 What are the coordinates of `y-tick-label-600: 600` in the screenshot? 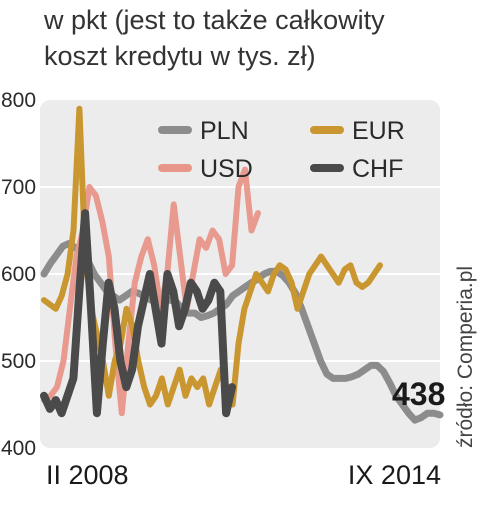 It's located at (18, 274).